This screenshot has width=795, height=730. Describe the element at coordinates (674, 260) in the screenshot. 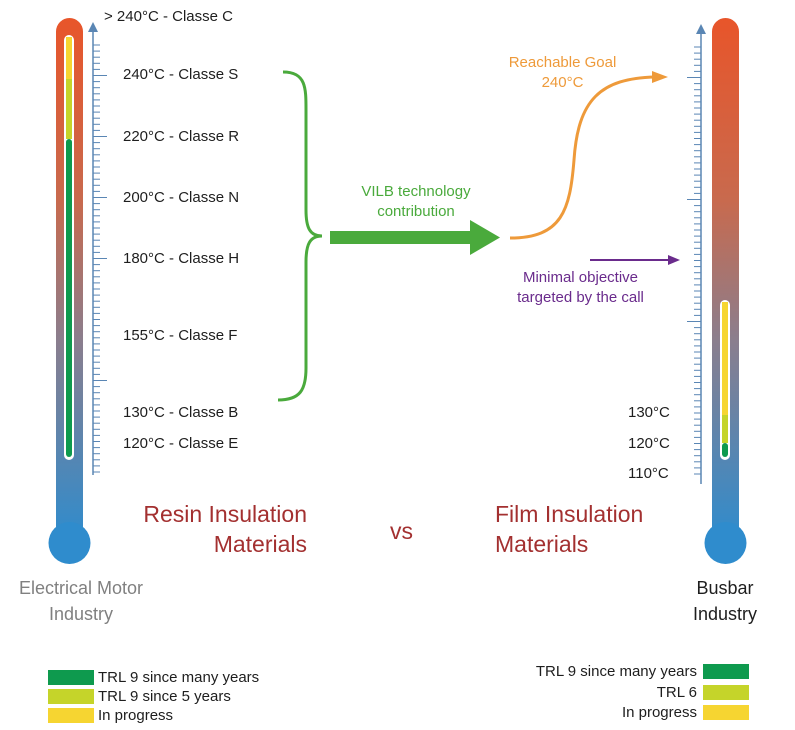

I see `minimal-objective-arrowhead` at that location.